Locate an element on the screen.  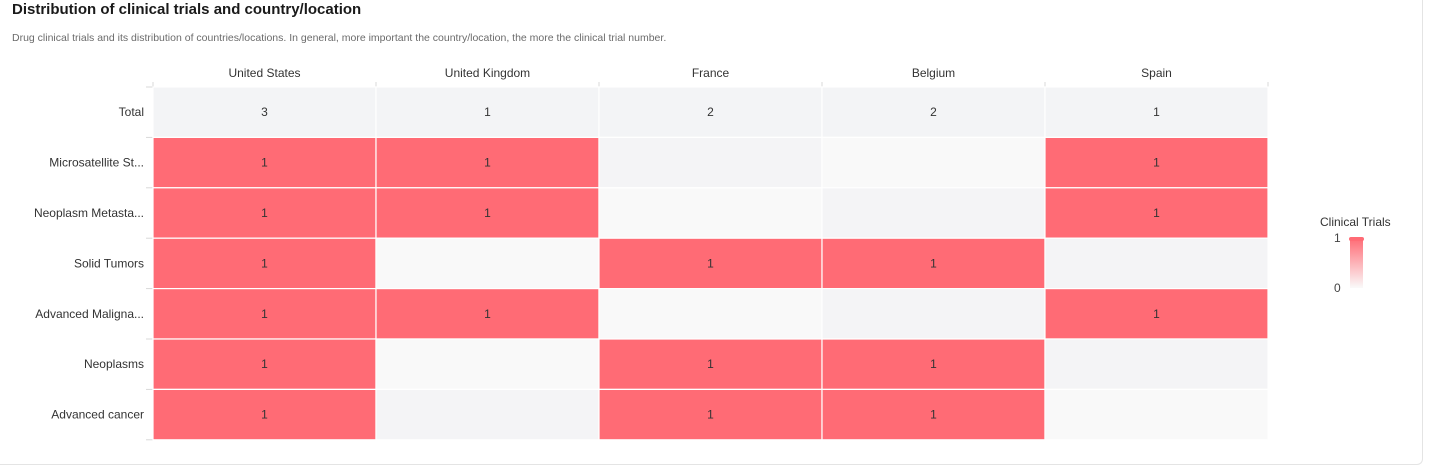
row-label: Neoplasms is located at coordinates (114, 364).